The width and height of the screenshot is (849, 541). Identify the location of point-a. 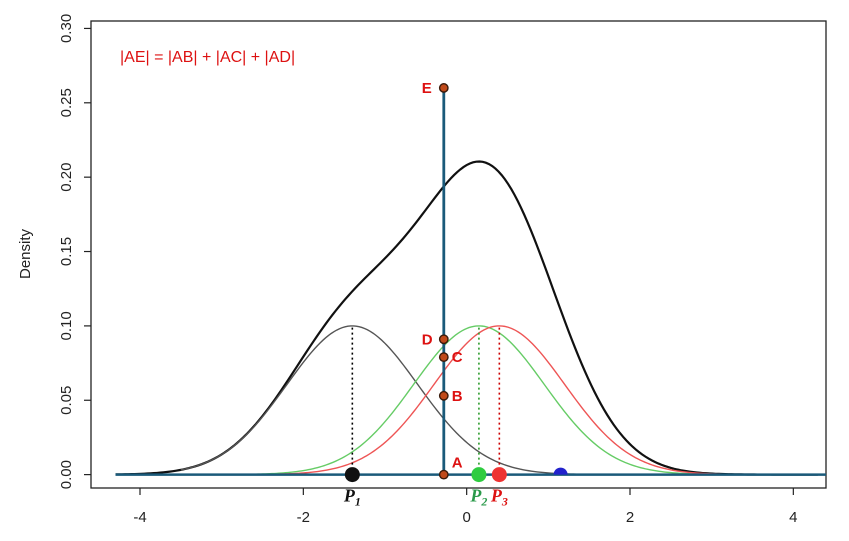
(443, 474).